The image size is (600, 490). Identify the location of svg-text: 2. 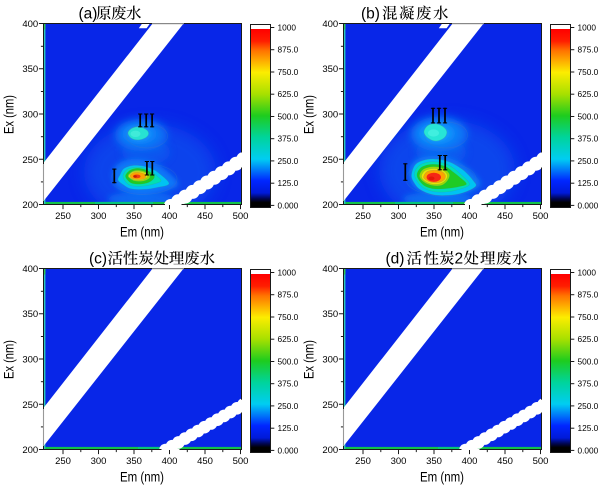
(459, 259).